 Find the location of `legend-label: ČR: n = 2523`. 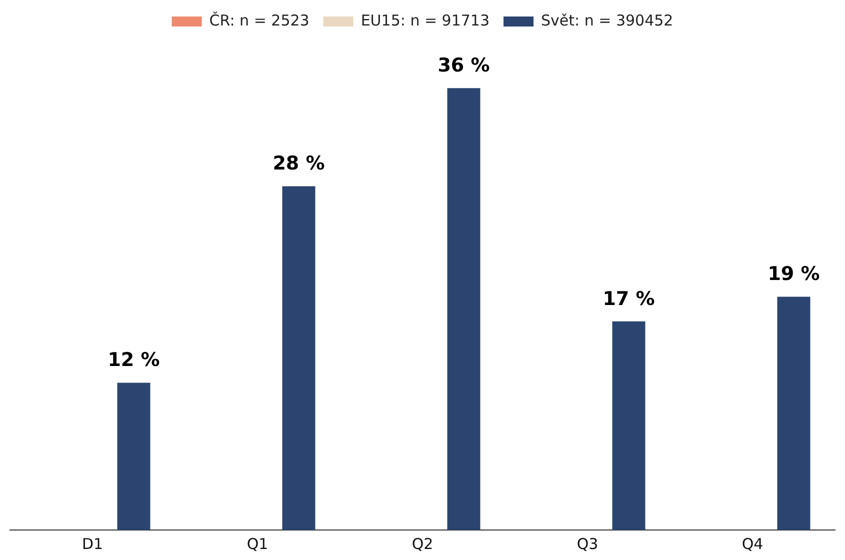

legend-label: ČR: n = 2523 is located at coordinates (259, 20).